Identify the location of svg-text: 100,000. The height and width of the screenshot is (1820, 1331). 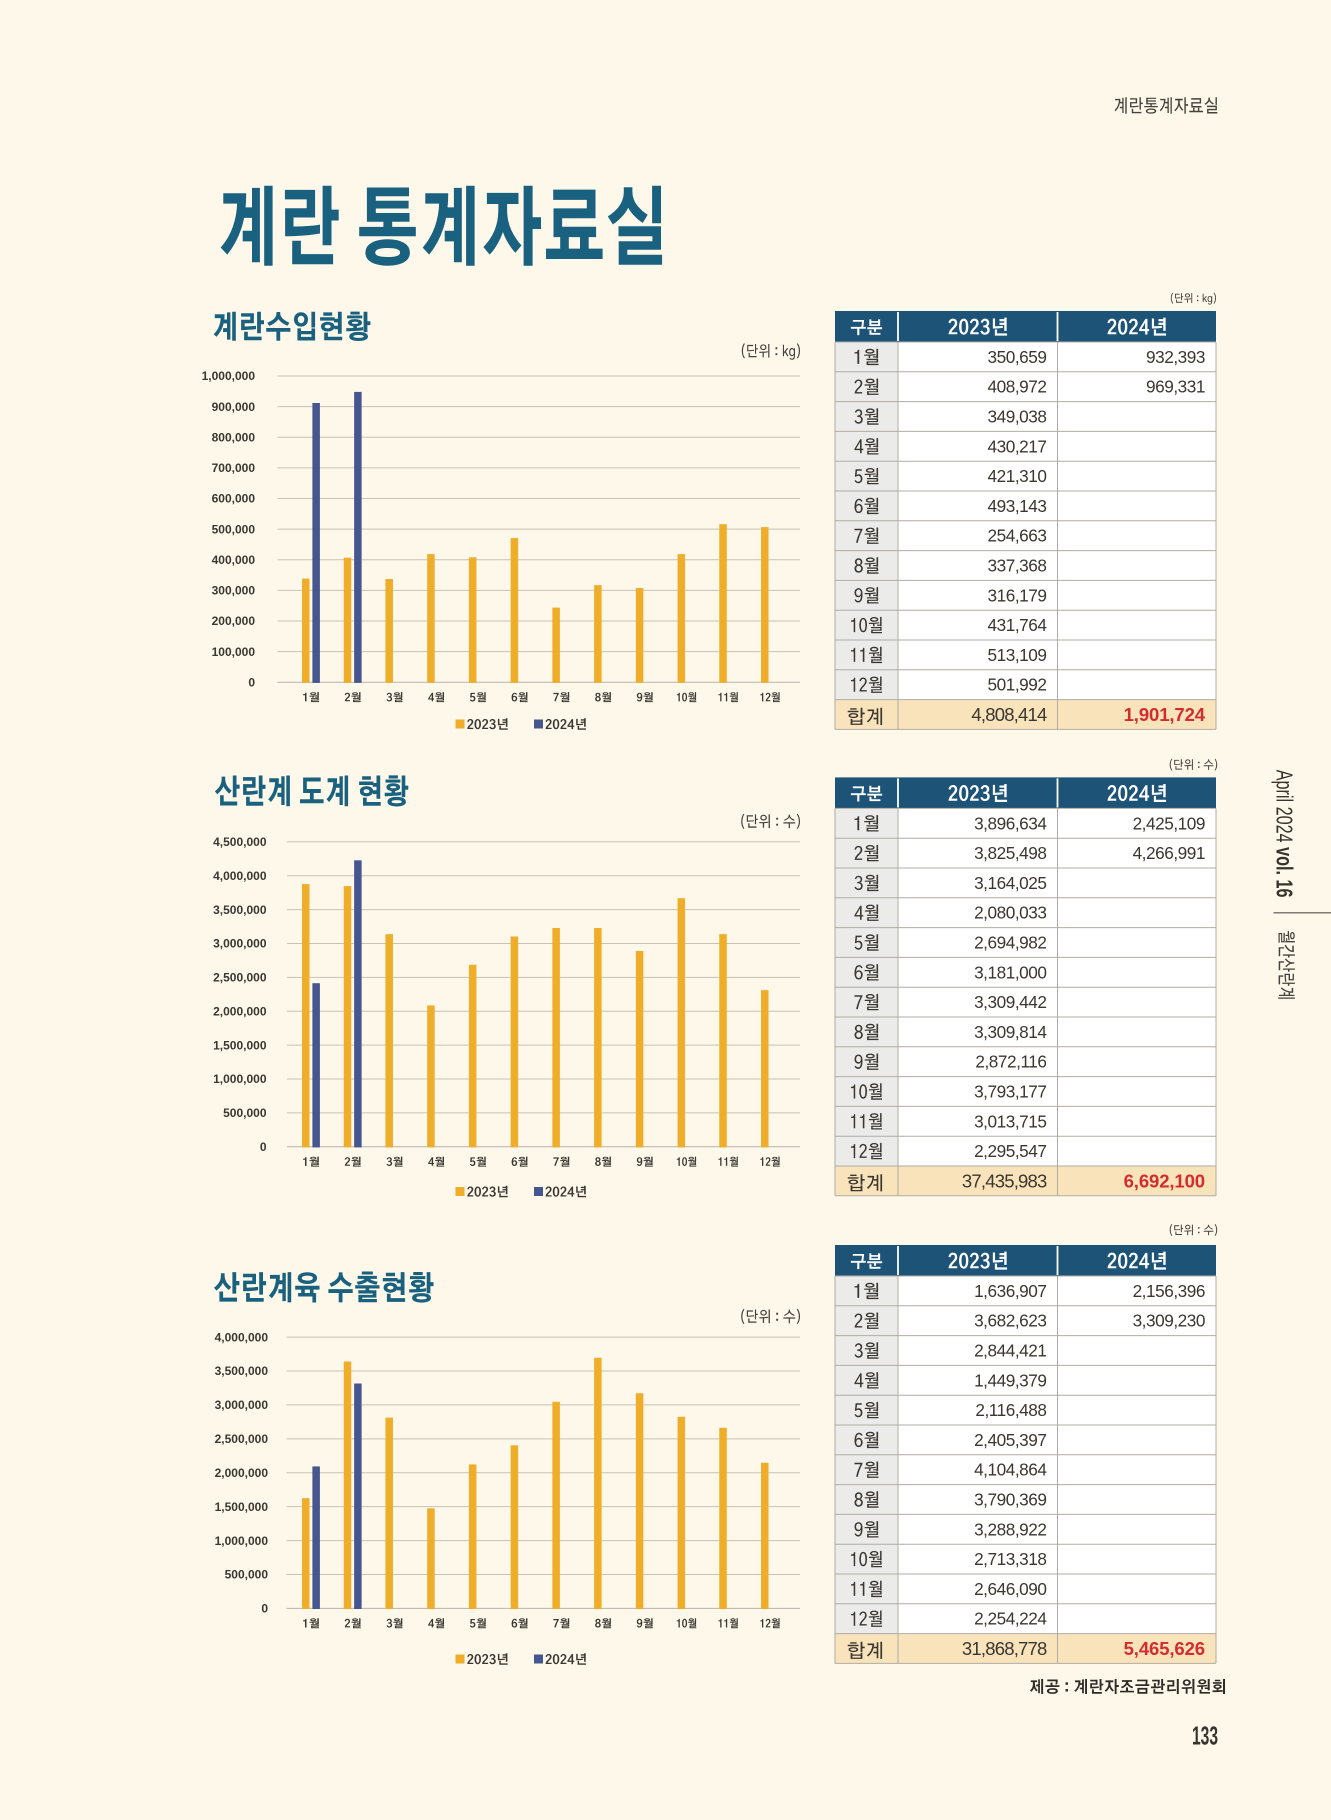
(234, 652).